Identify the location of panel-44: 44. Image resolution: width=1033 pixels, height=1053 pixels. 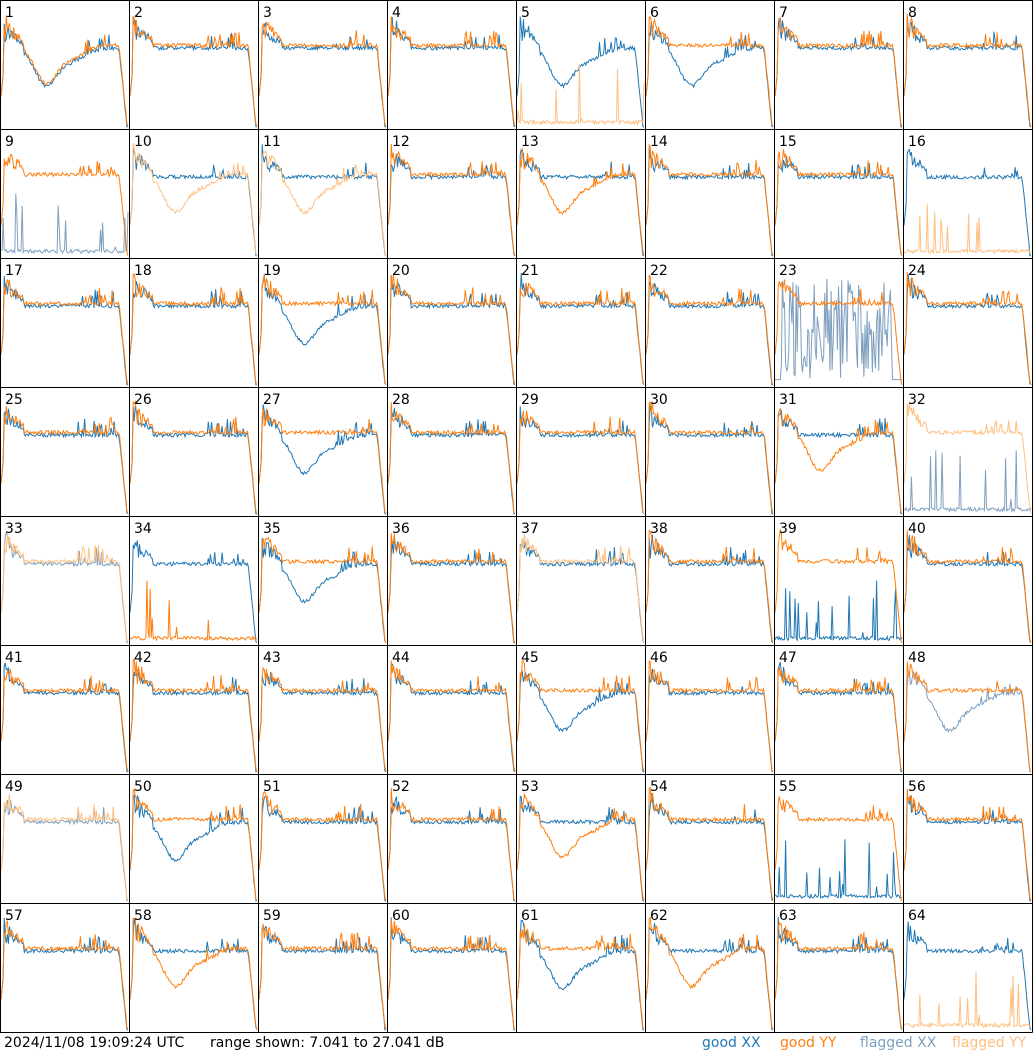
(451, 711).